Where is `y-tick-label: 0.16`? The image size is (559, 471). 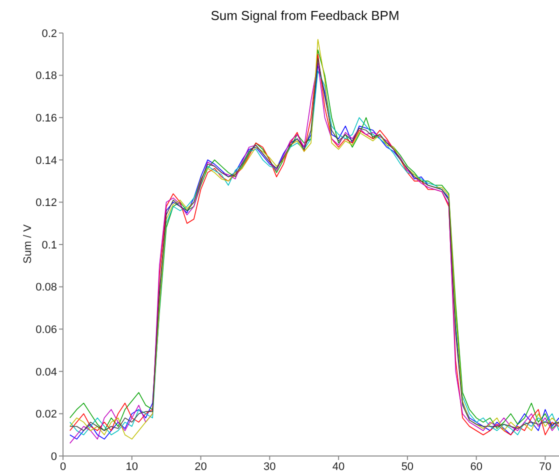
y-tick-label: 0.16 is located at coordinates (46, 118).